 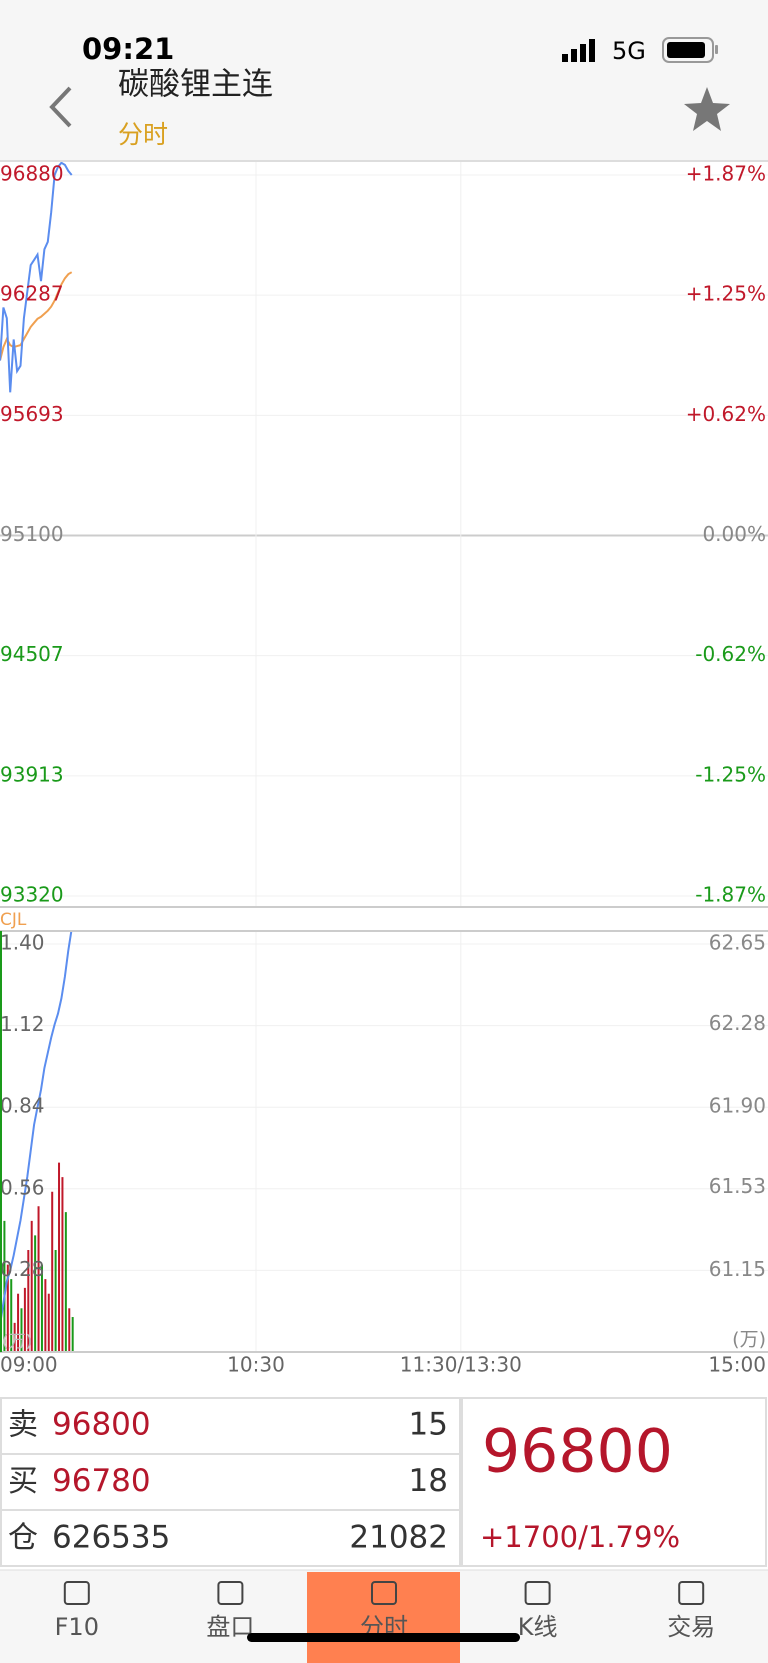 I want to click on tab: 盘口, so click(x=230, y=1611).